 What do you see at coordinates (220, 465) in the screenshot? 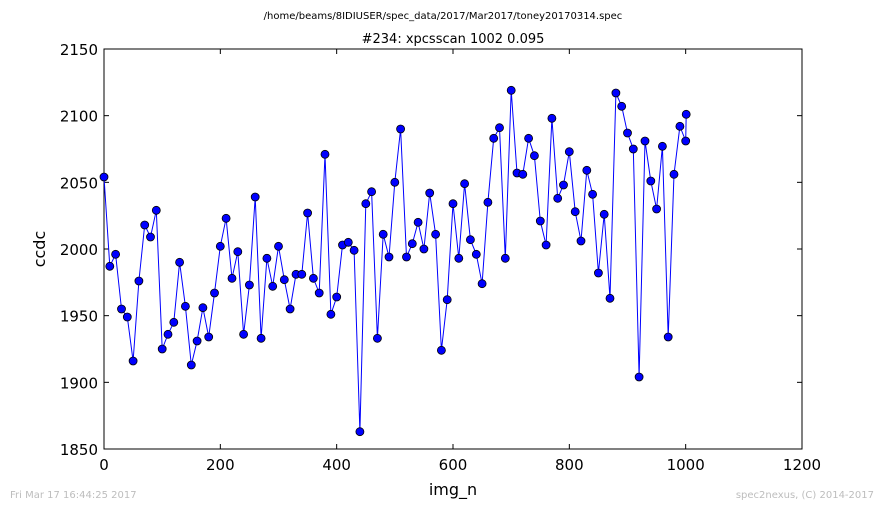
I see `x-tick-label: 200` at bounding box center [220, 465].